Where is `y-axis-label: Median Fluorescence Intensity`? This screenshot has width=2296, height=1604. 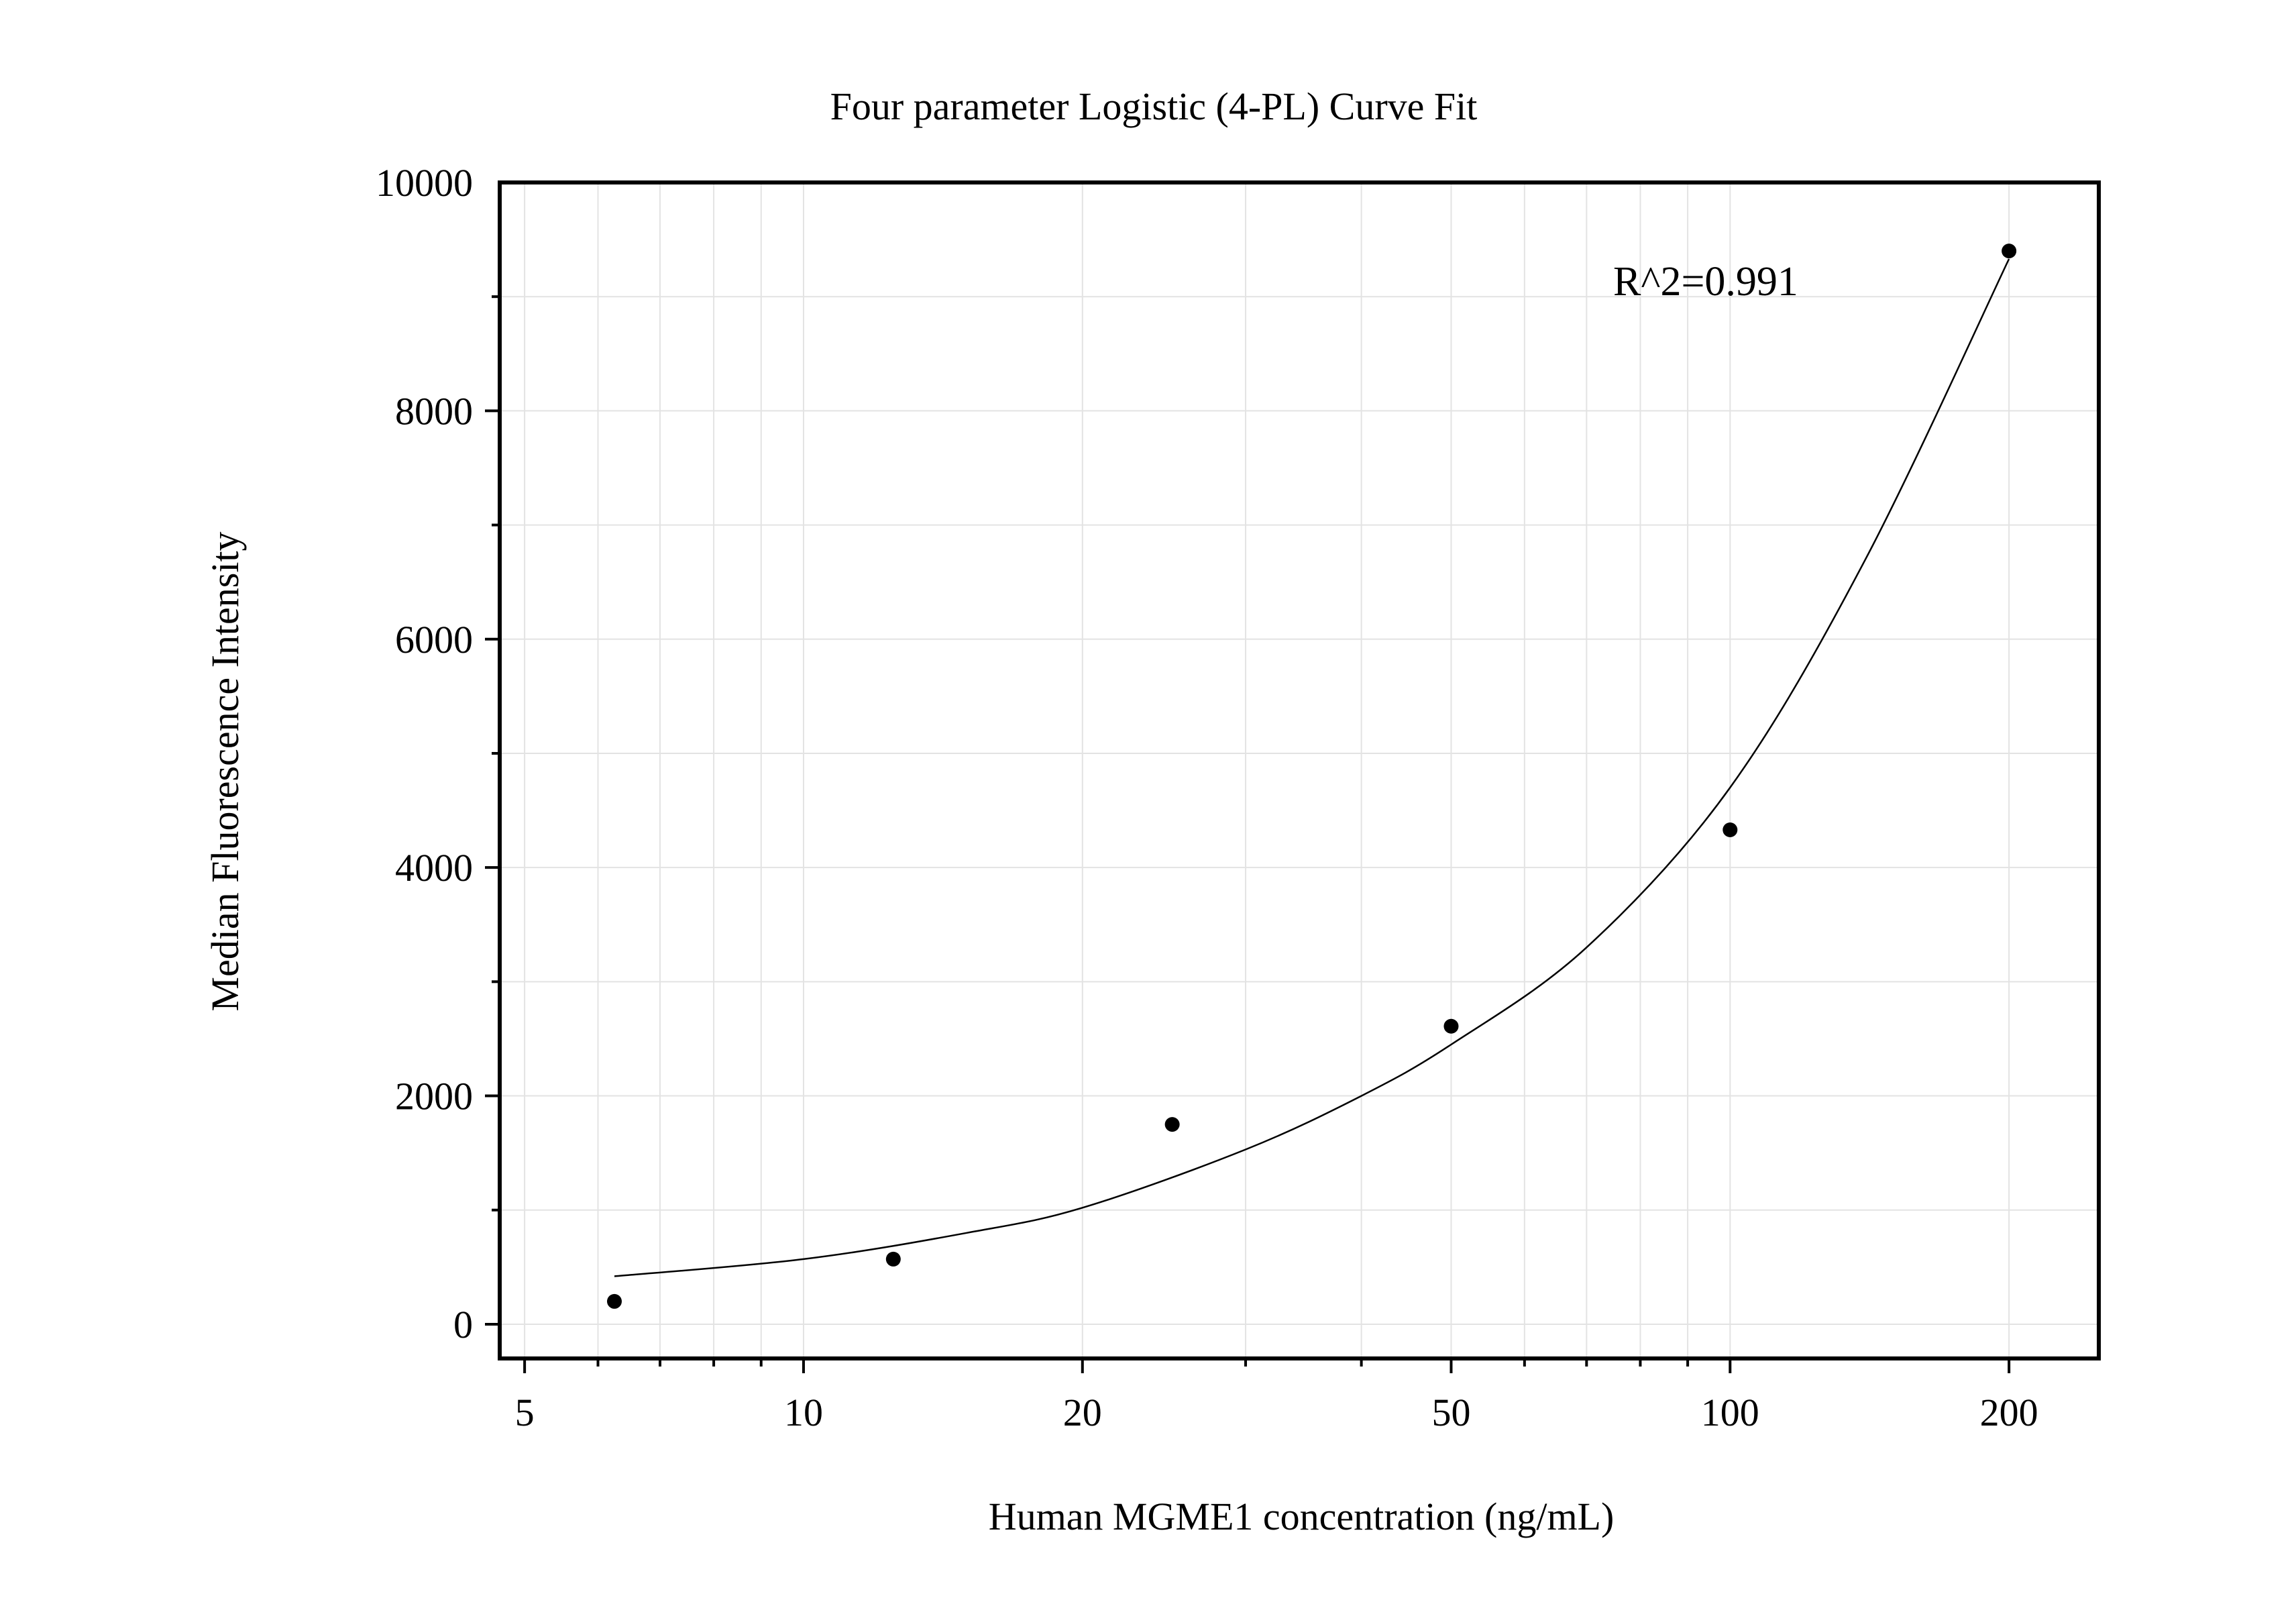 y-axis-label: Median Fluorescence Intensity is located at coordinates (225, 771).